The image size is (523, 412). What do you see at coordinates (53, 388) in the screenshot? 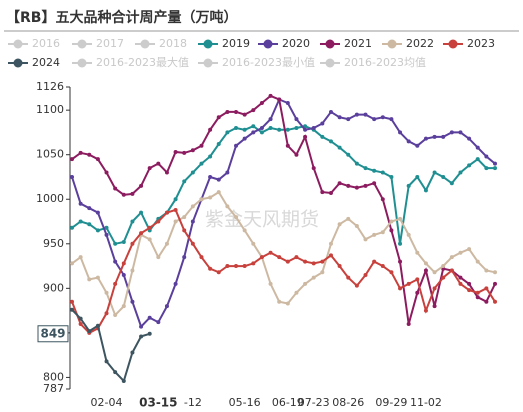
I see `y-tick-label: 787` at bounding box center [53, 388].